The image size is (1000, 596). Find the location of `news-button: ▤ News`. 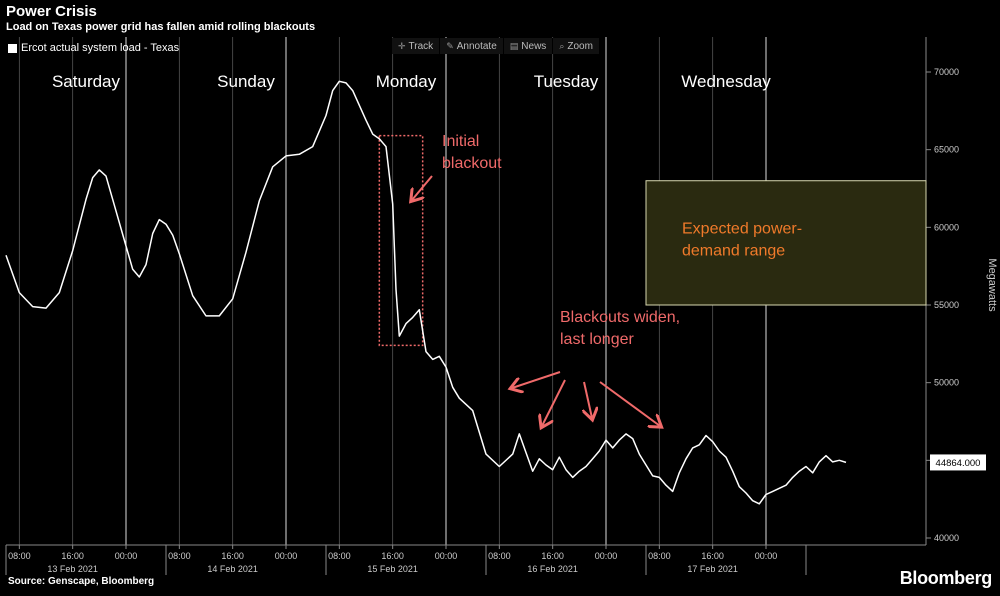

news-button: ▤ News is located at coordinates (528, 46).